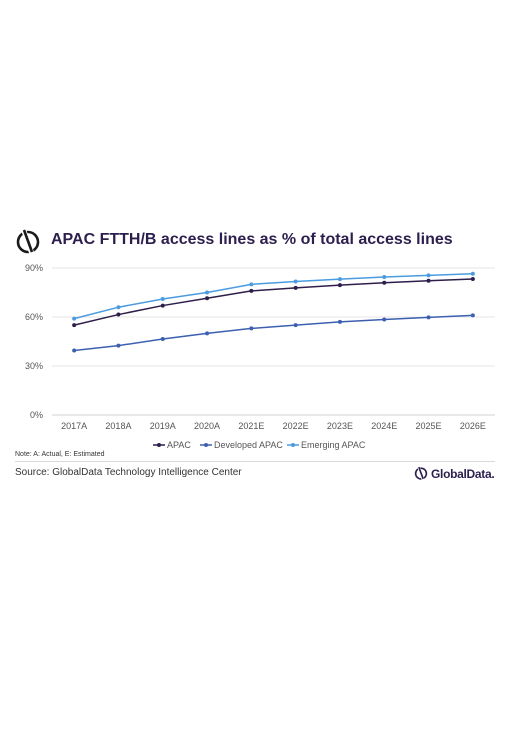  What do you see at coordinates (118, 426) in the screenshot?
I see `x-tick-label: 2018A` at bounding box center [118, 426].